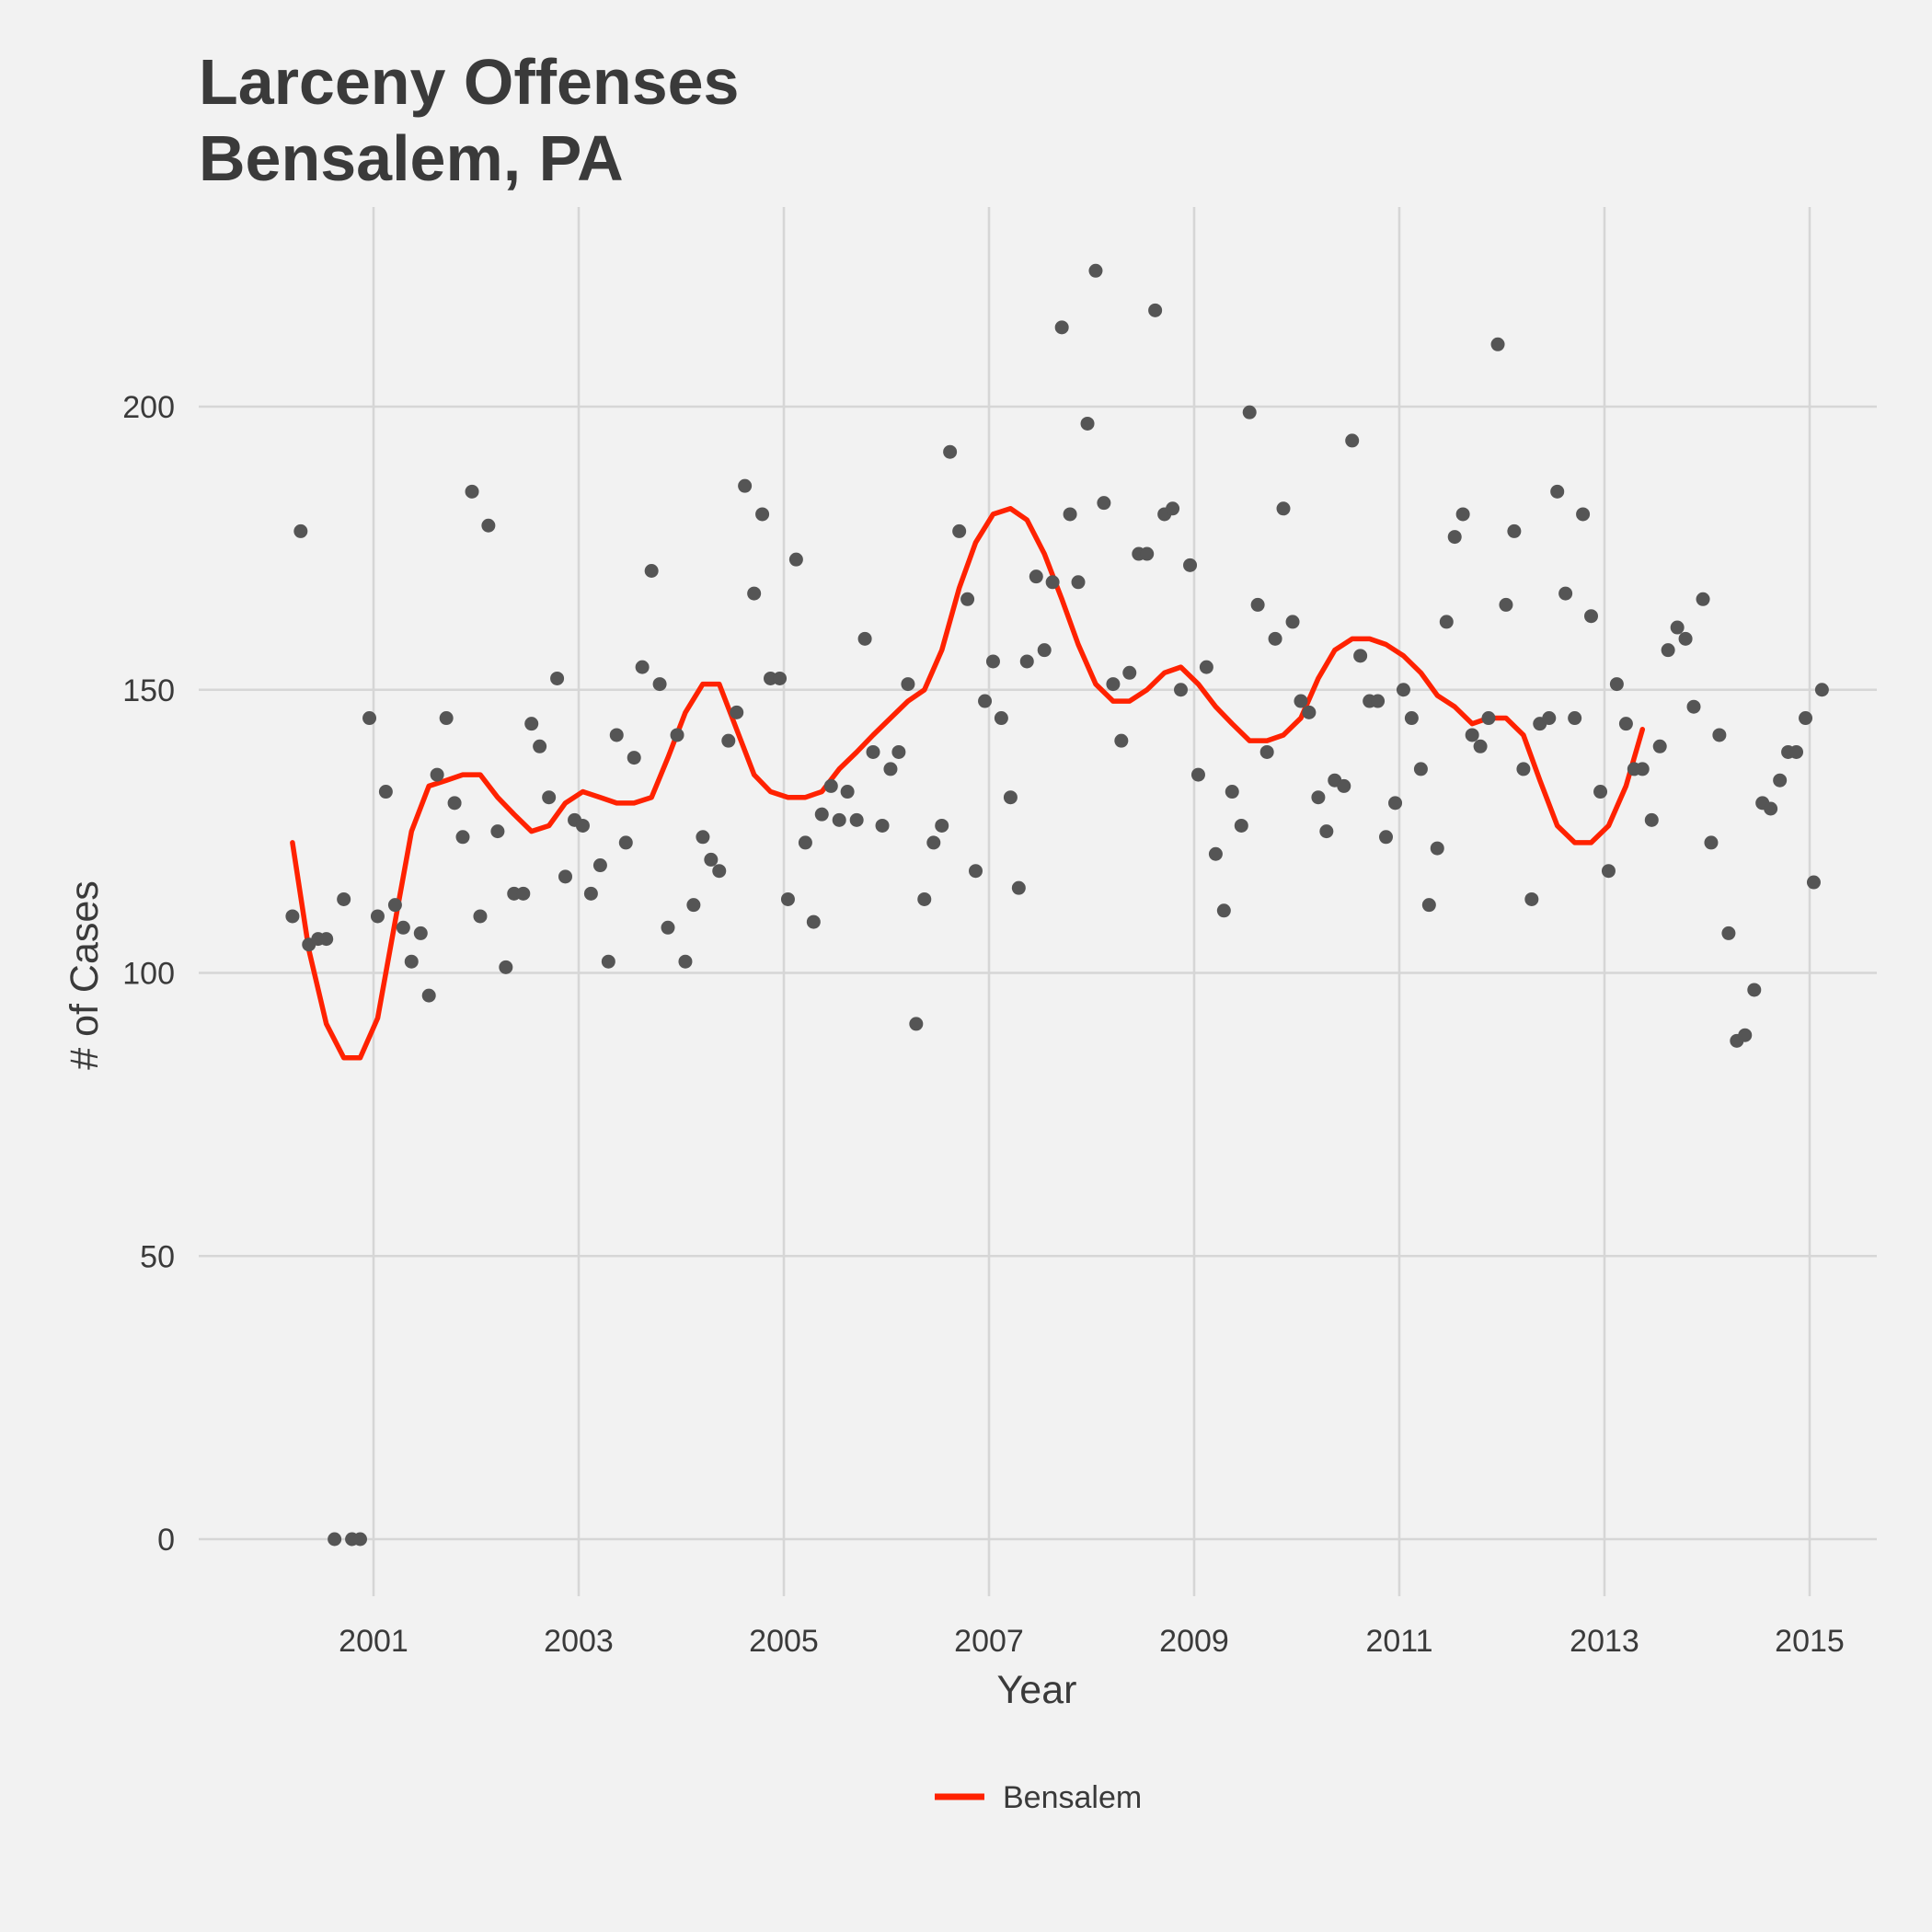 Image resolution: width=1932 pixels, height=1932 pixels. Describe the element at coordinates (148, 974) in the screenshot. I see `y-tick-label-100: 100` at that location.